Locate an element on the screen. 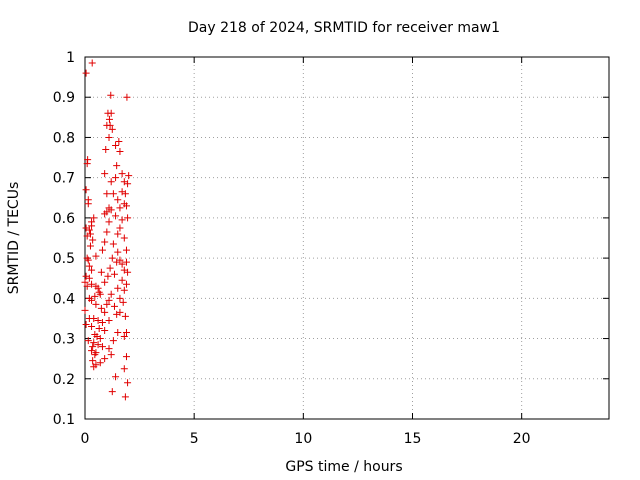 The image size is (640, 480). y-tick-label: 0.3 is located at coordinates (64, 340).